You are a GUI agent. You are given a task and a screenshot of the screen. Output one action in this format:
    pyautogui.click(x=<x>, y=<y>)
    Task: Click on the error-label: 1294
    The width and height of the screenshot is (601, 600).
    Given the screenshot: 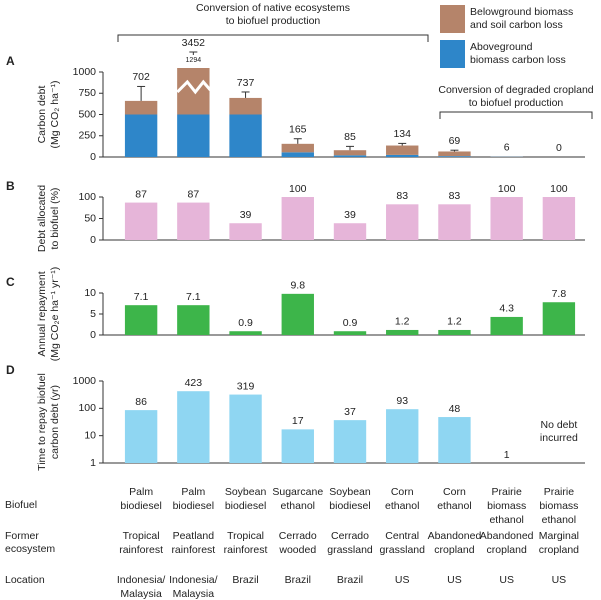 What is the action you would take?
    pyautogui.click(x=194, y=60)
    